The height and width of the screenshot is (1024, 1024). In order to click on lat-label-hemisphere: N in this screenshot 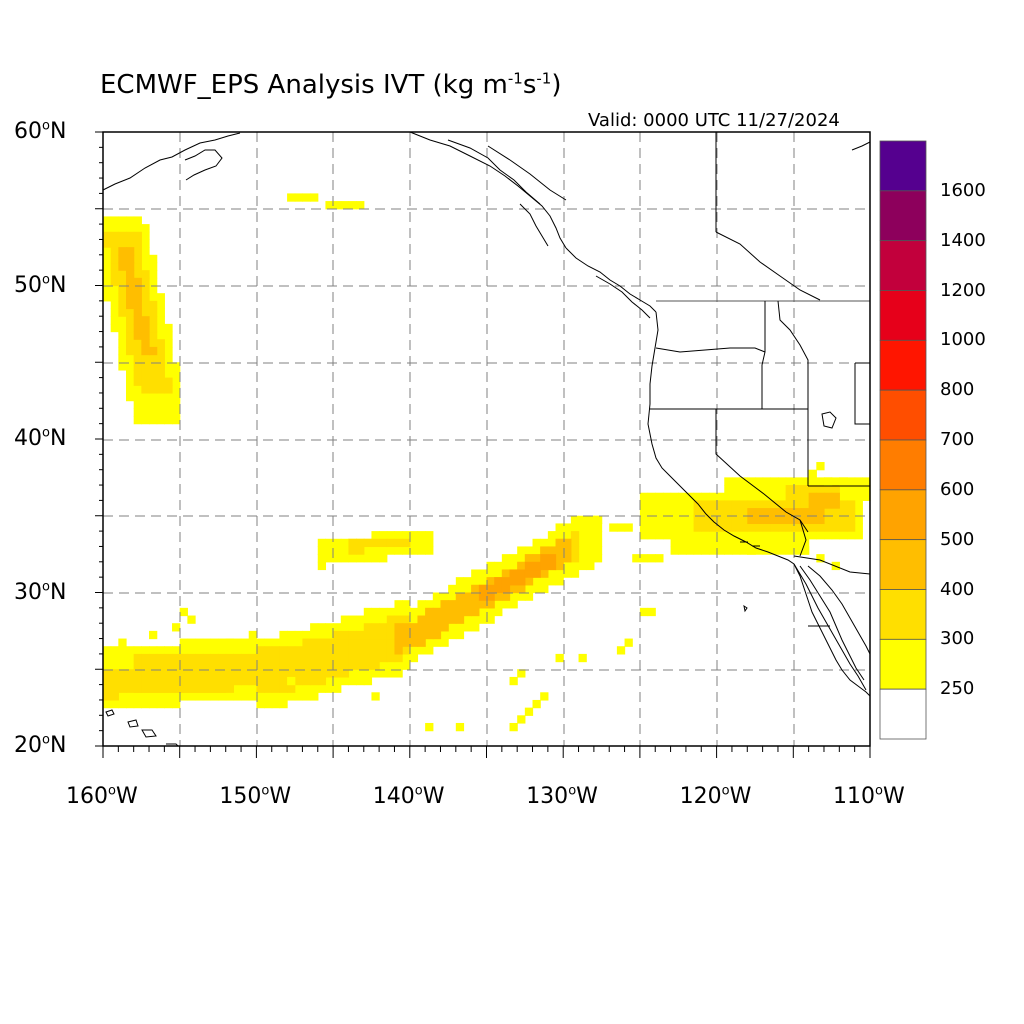, I will do `click(58, 745)`.